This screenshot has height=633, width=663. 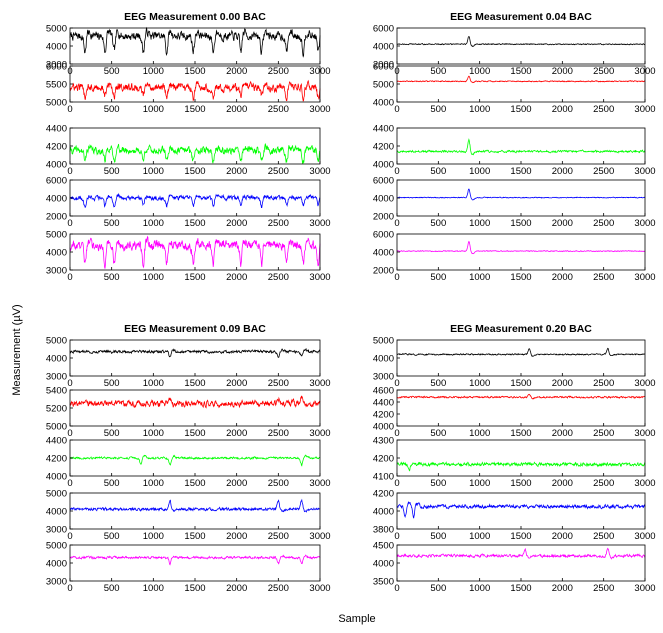 What do you see at coordinates (188, 516) in the screenshot?
I see `channel-axes-3: 3000 4000 5000 0 500 1000 1500 2000 2500 3000` at bounding box center [188, 516].